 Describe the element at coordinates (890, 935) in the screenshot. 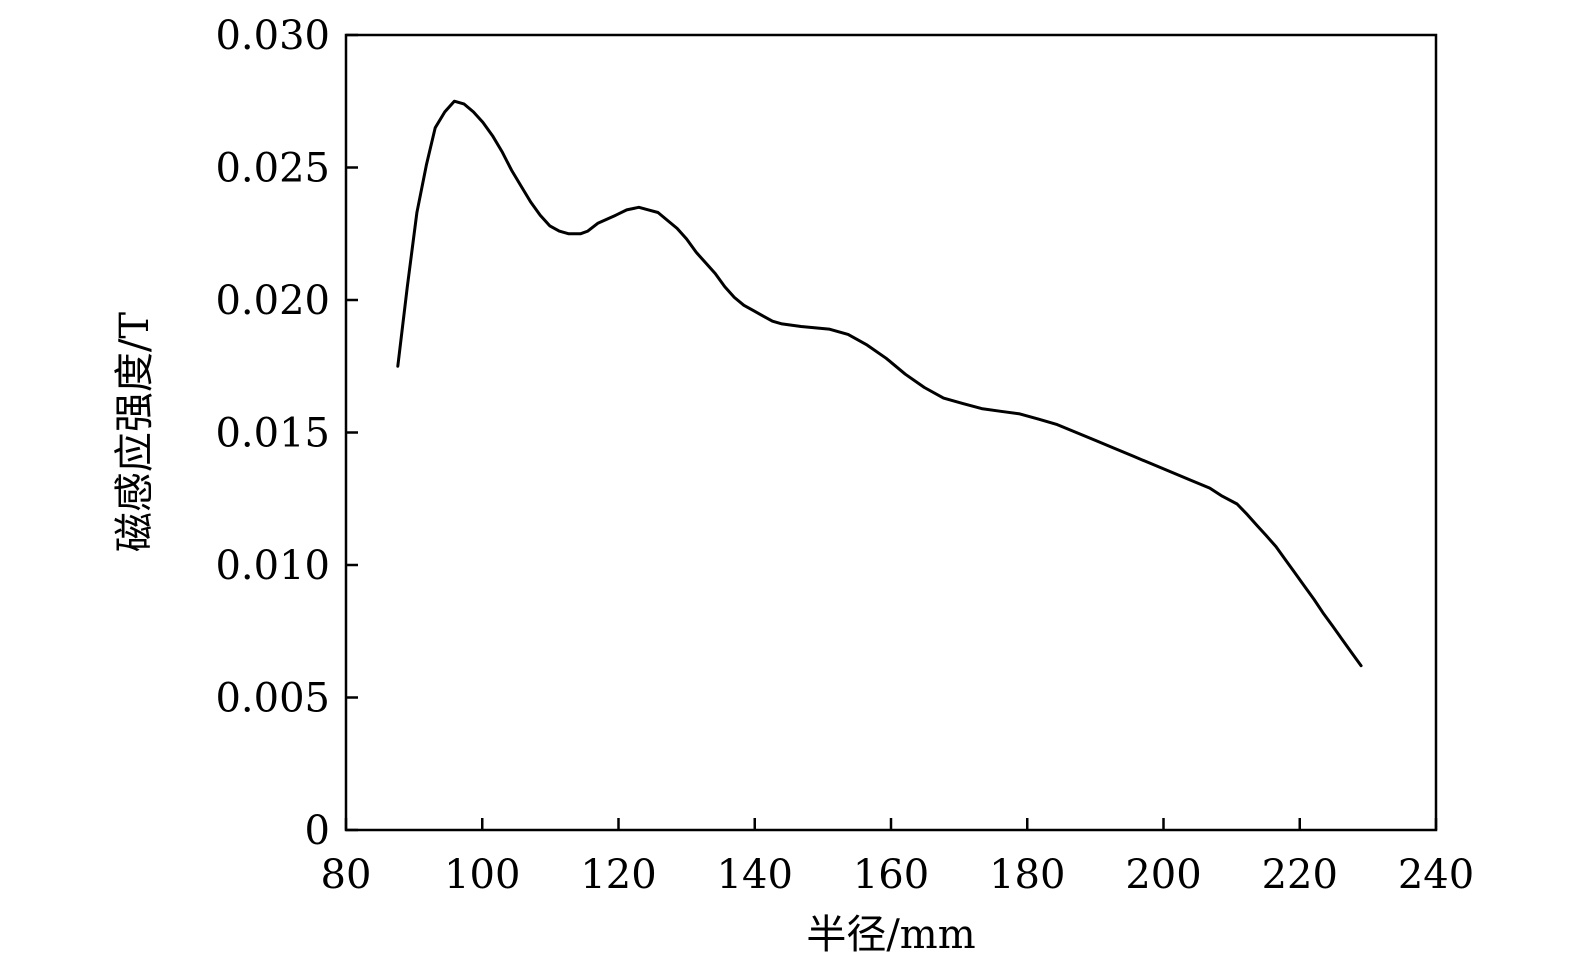

I see `x-axis-title: 半径/mm` at that location.